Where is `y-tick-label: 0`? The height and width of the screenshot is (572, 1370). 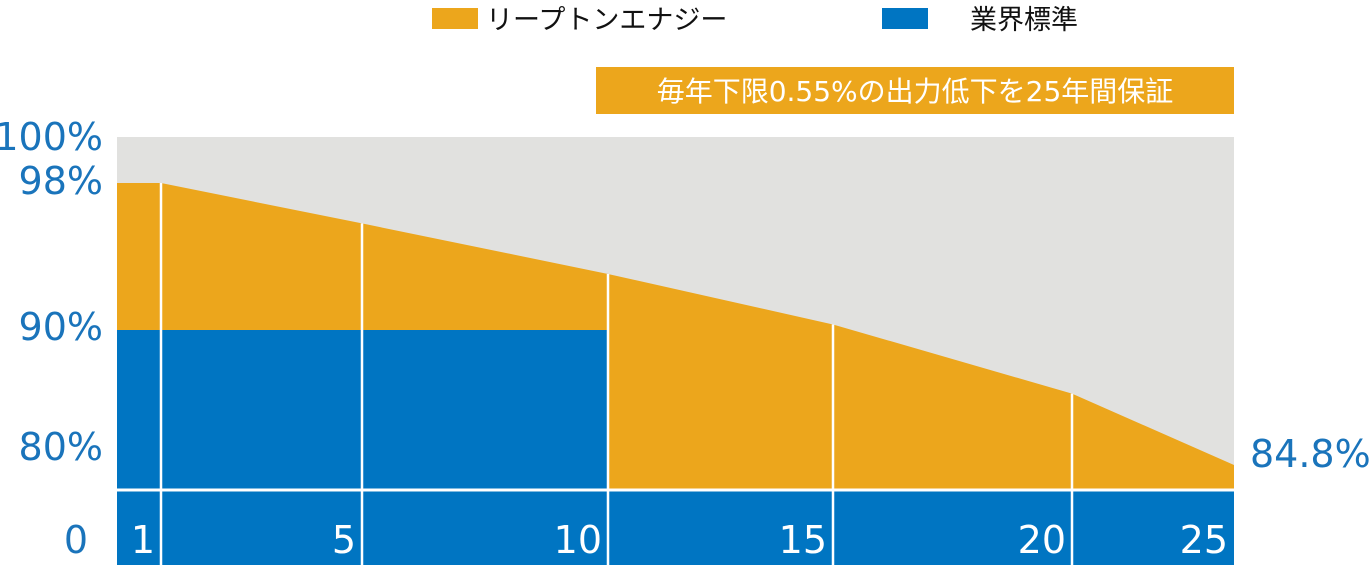 y-tick-label: 0 is located at coordinates (76, 540).